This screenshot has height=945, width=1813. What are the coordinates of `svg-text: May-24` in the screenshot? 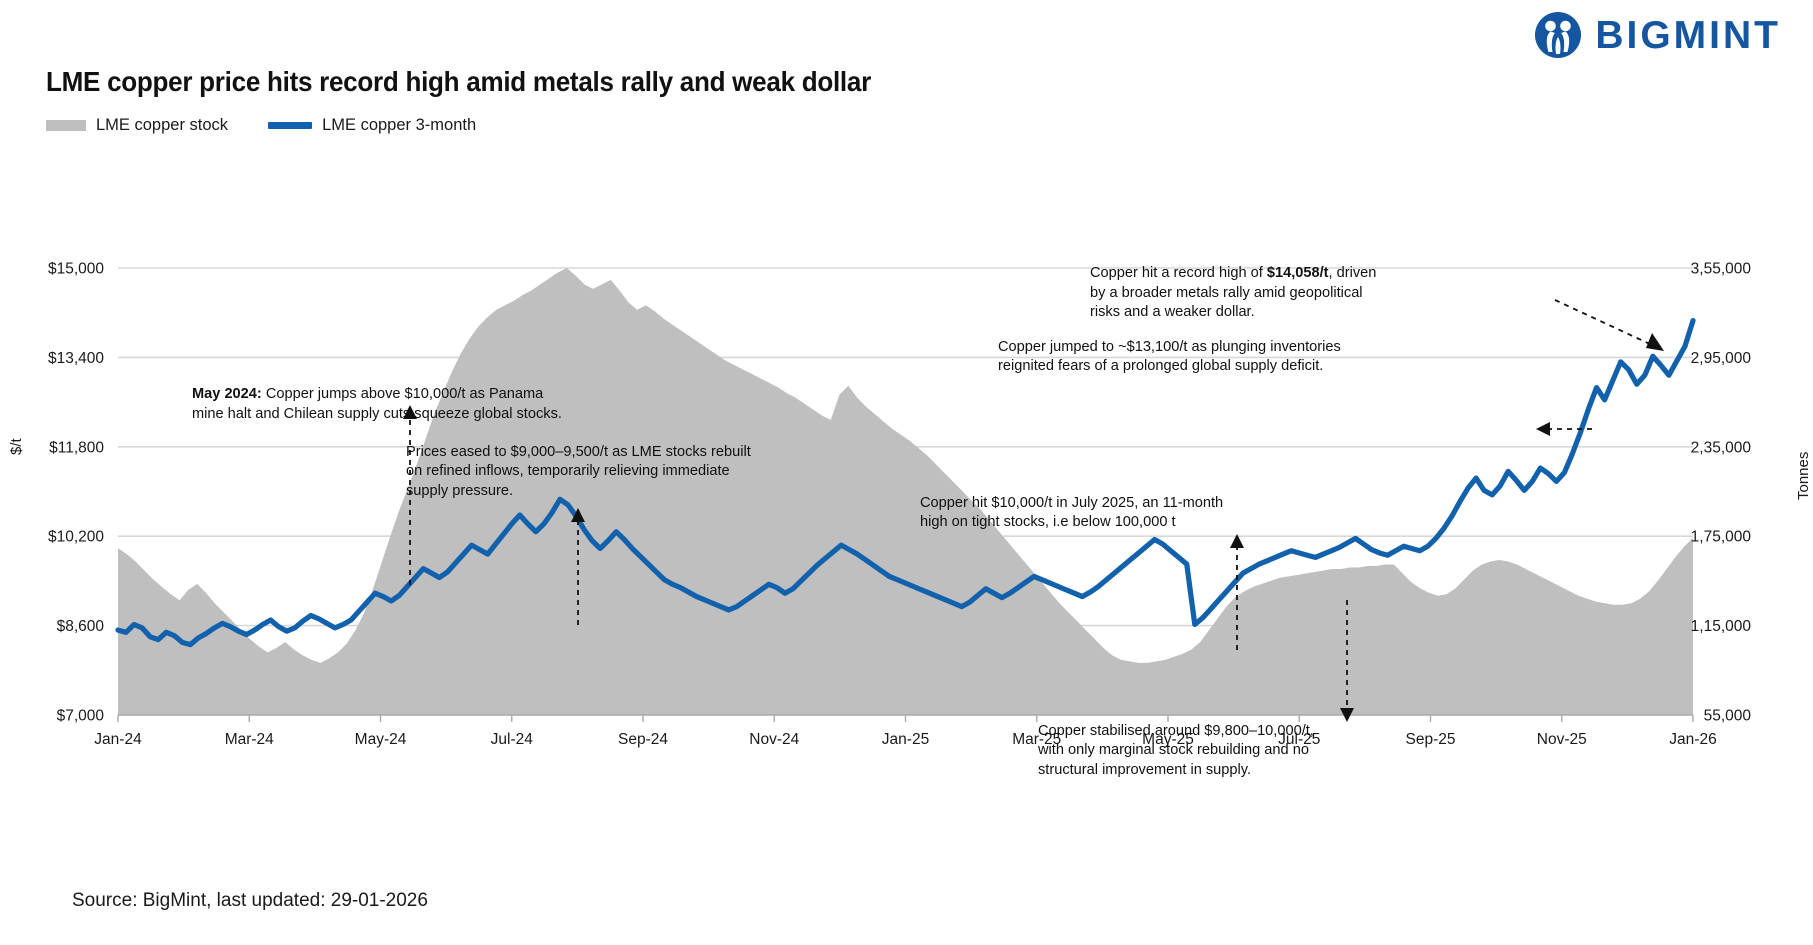 It's located at (381, 739).